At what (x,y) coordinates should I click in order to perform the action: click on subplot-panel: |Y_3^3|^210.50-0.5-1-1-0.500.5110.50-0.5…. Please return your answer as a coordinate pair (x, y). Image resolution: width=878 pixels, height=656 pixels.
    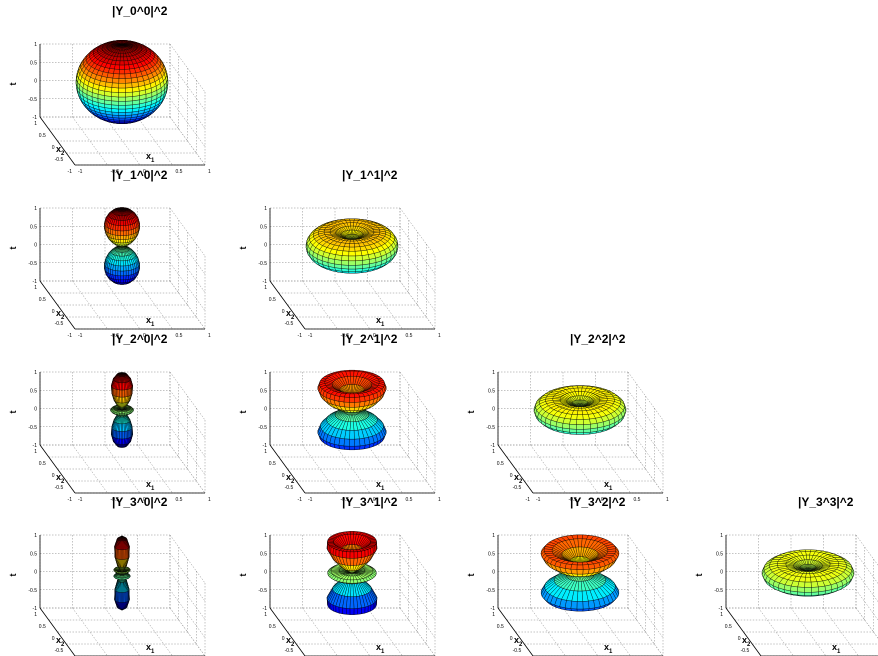
    Looking at the image, I should click on (782, 574).